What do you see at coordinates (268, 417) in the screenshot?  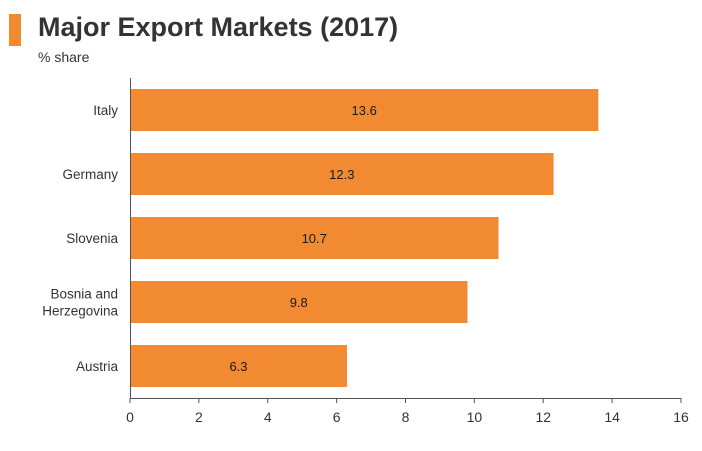 I see `x-tick-label-2: 4` at bounding box center [268, 417].